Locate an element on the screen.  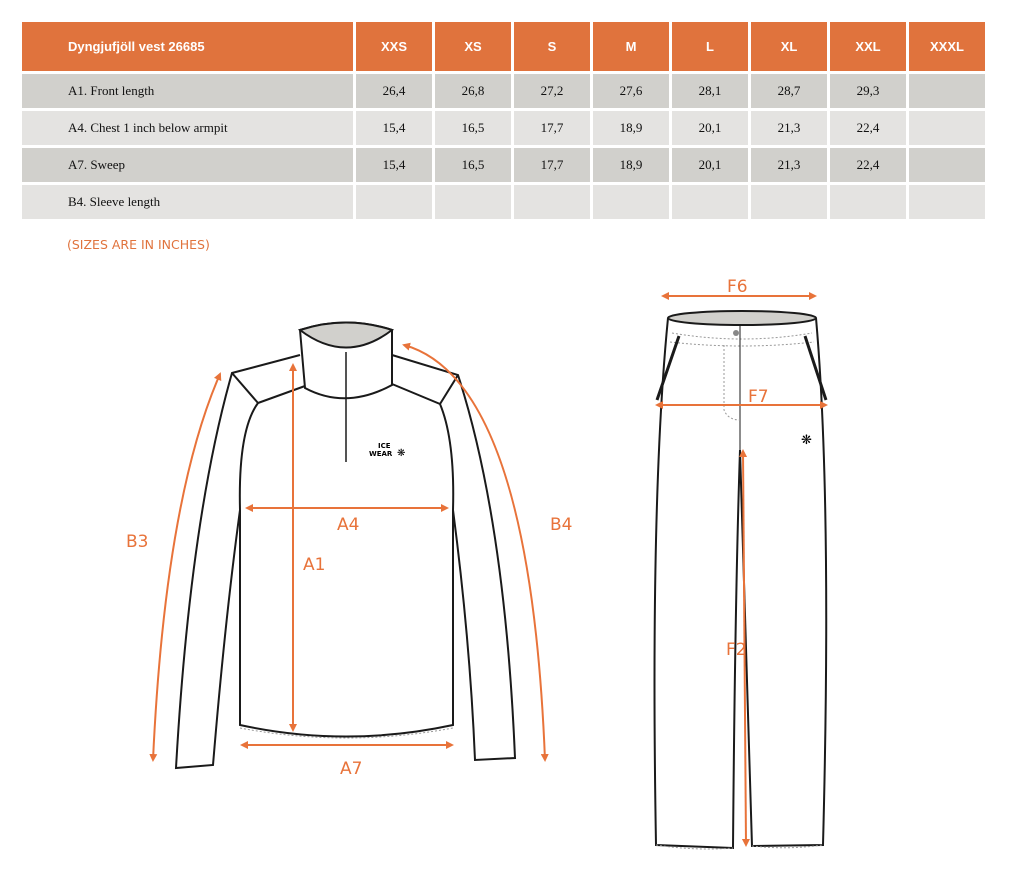
logo-ice-wear: ICE is located at coordinates (384, 446).